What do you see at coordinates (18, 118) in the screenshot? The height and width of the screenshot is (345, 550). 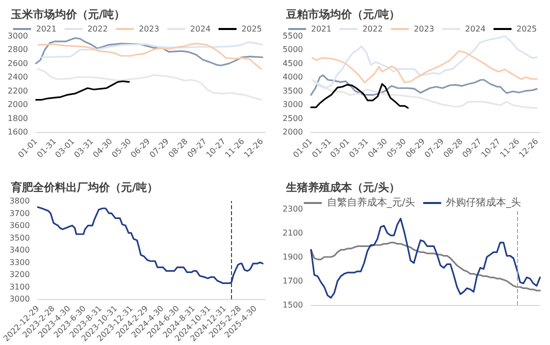 I see `y-tick-label: 1800` at bounding box center [18, 118].